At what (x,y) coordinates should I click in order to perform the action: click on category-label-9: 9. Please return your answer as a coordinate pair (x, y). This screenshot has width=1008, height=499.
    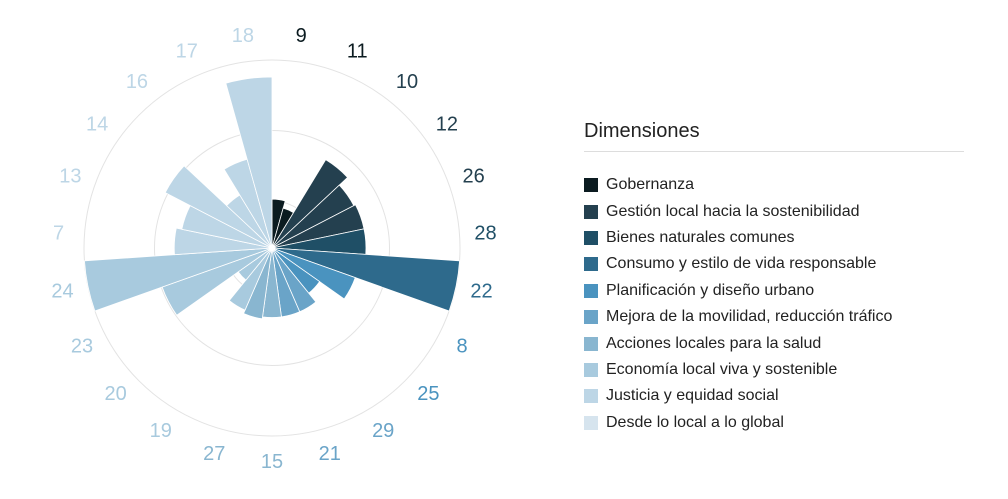
    Looking at the image, I should click on (301, 36).